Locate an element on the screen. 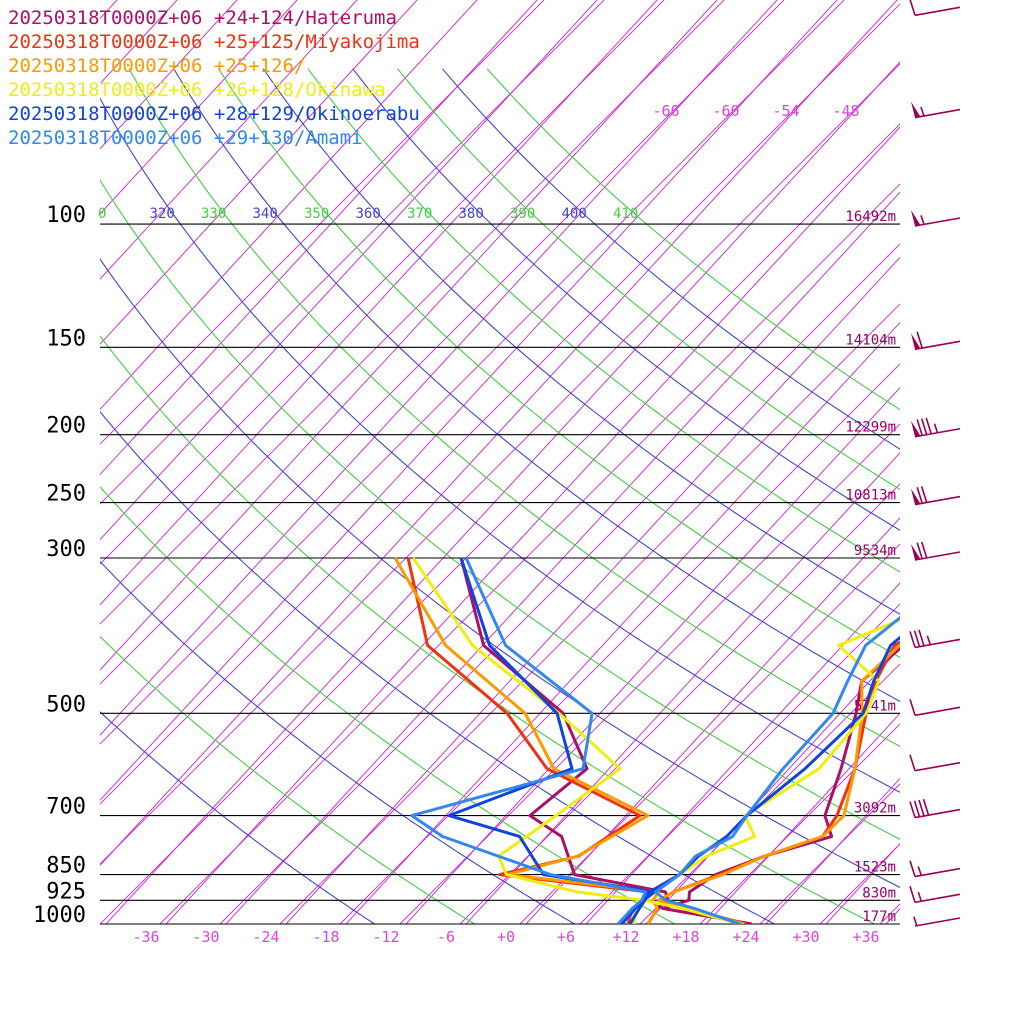  legend-entry: 20250318T0000Z+06 +25+125/Miyakojima is located at coordinates (214, 42).